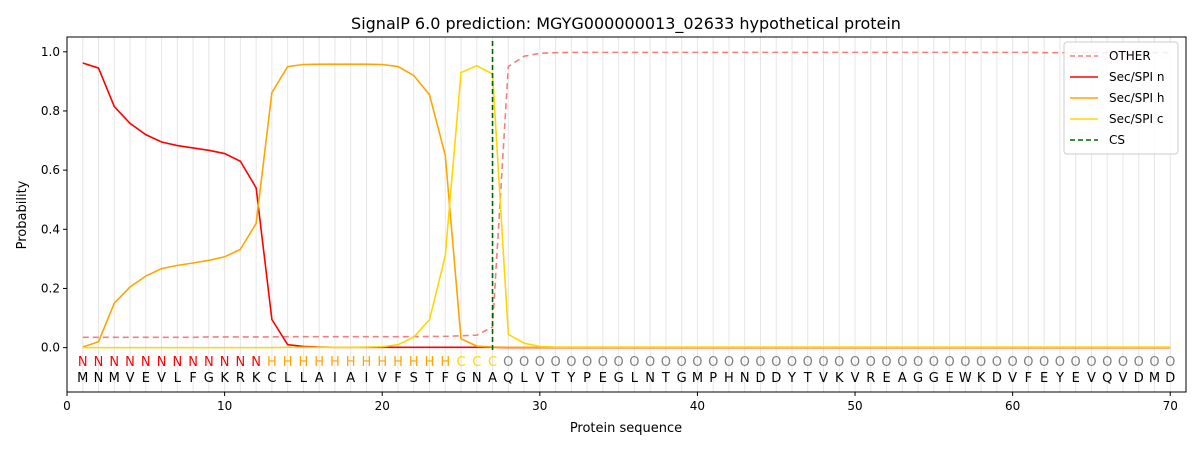  What do you see at coordinates (22, 214) in the screenshot?
I see `y-axis-label: Probability` at bounding box center [22, 214].